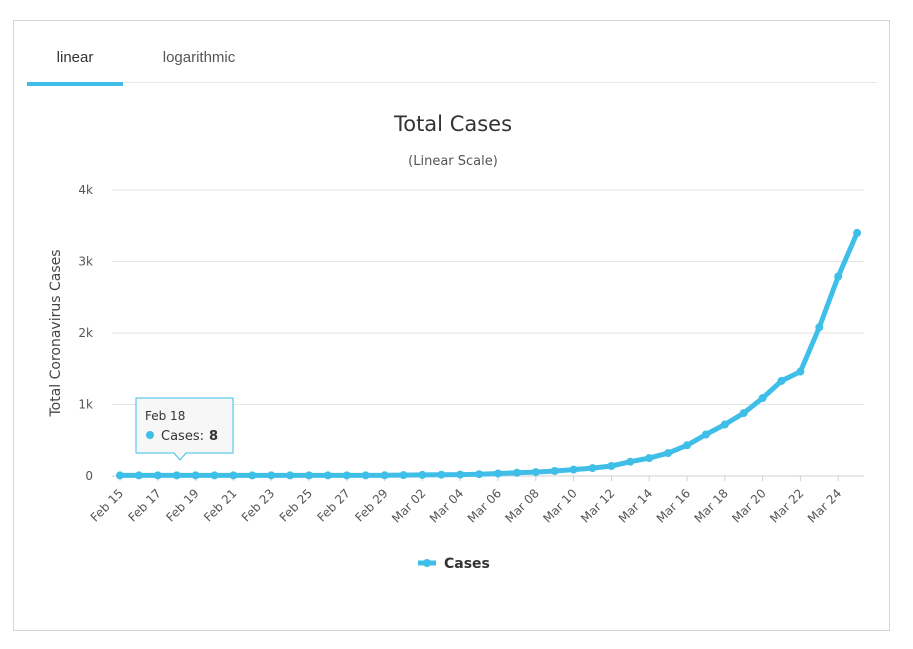 This screenshot has width=913, height=649. I want to click on tooltip-box, so click(184, 429).